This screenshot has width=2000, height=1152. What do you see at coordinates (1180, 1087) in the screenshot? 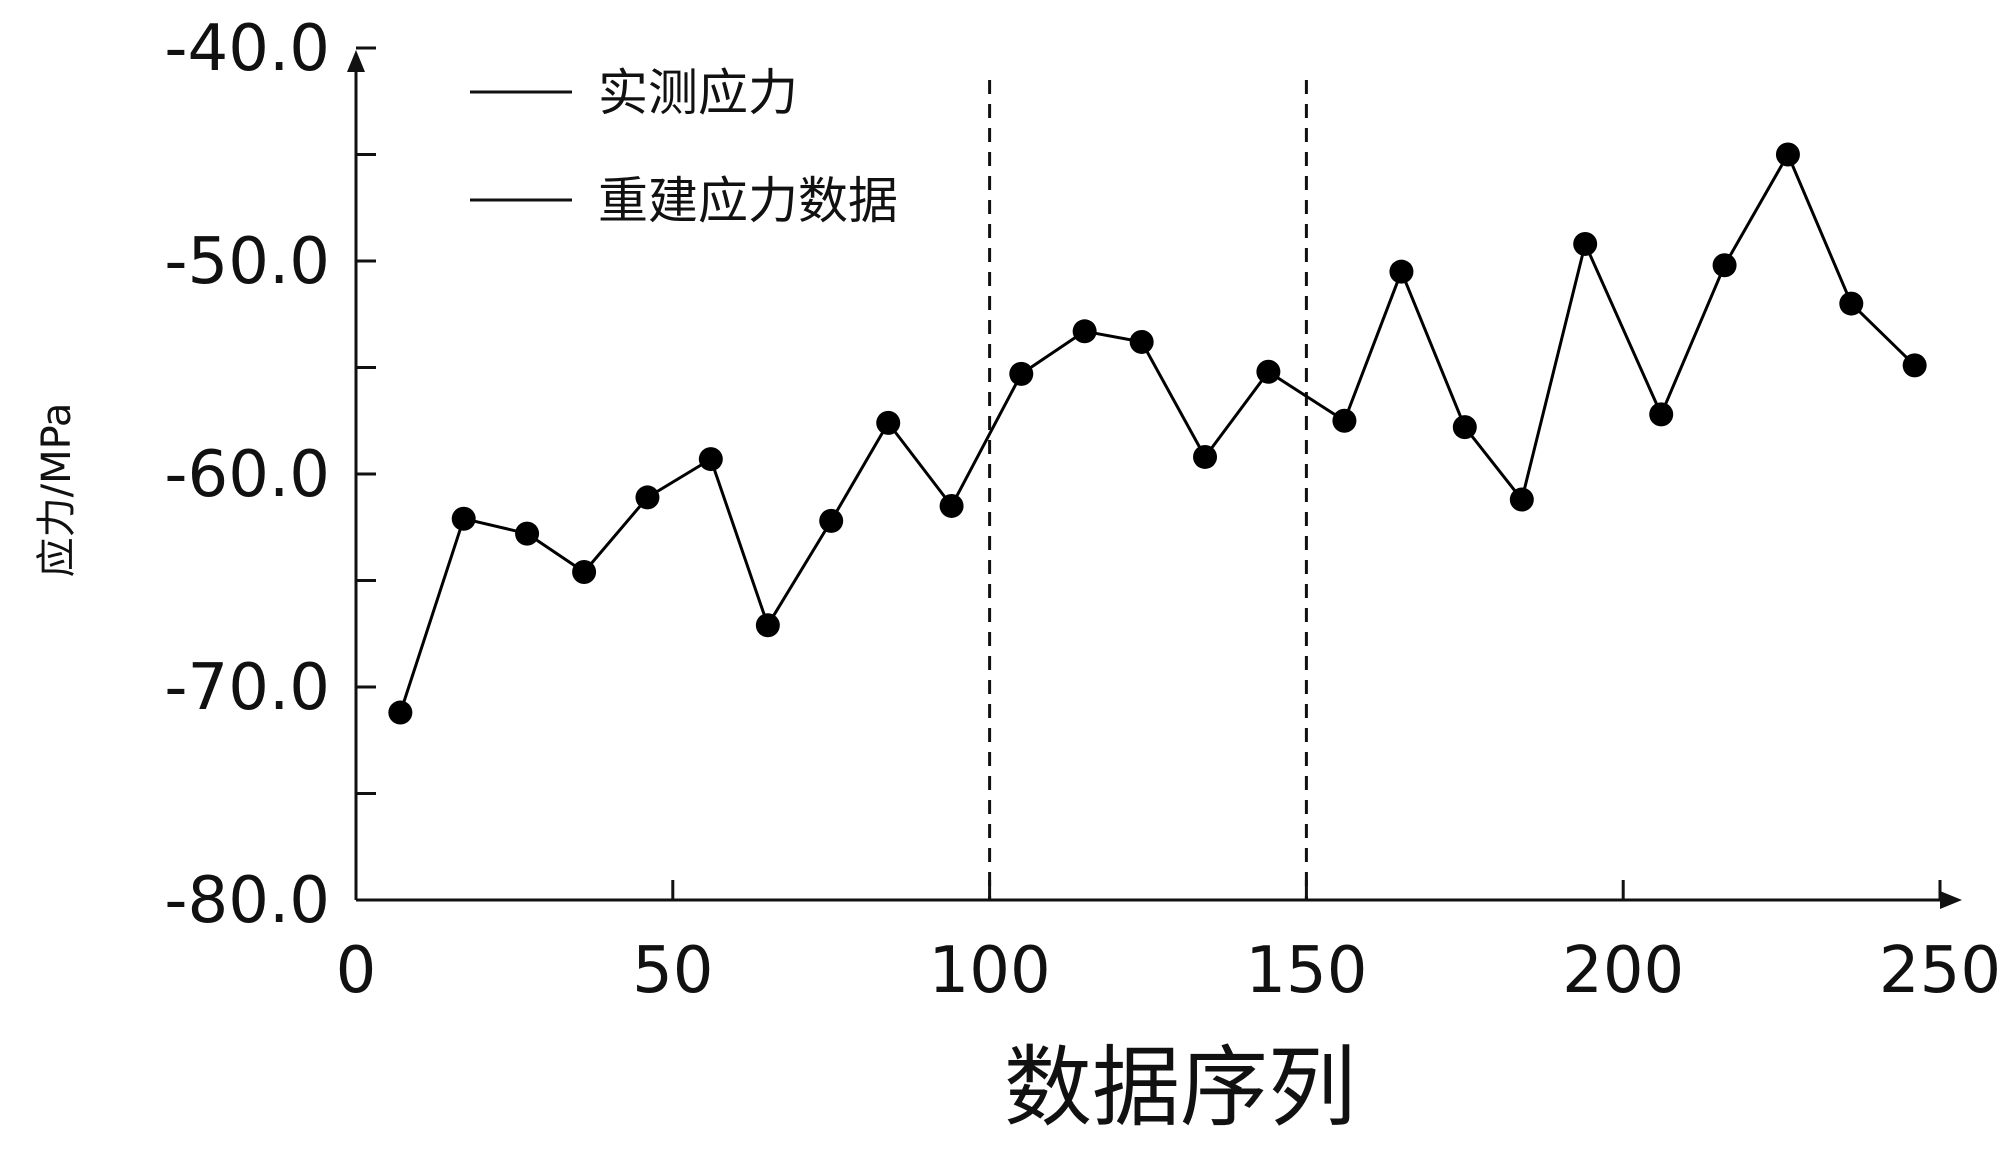
I see `x-axis-title: 数据序列` at bounding box center [1180, 1087].